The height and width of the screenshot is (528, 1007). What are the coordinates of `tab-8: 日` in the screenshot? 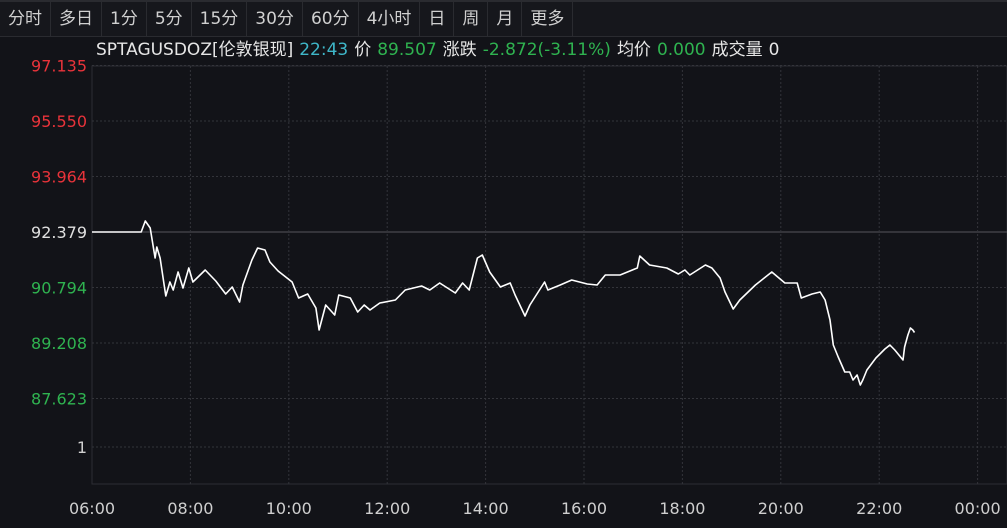 It's located at (437, 19).